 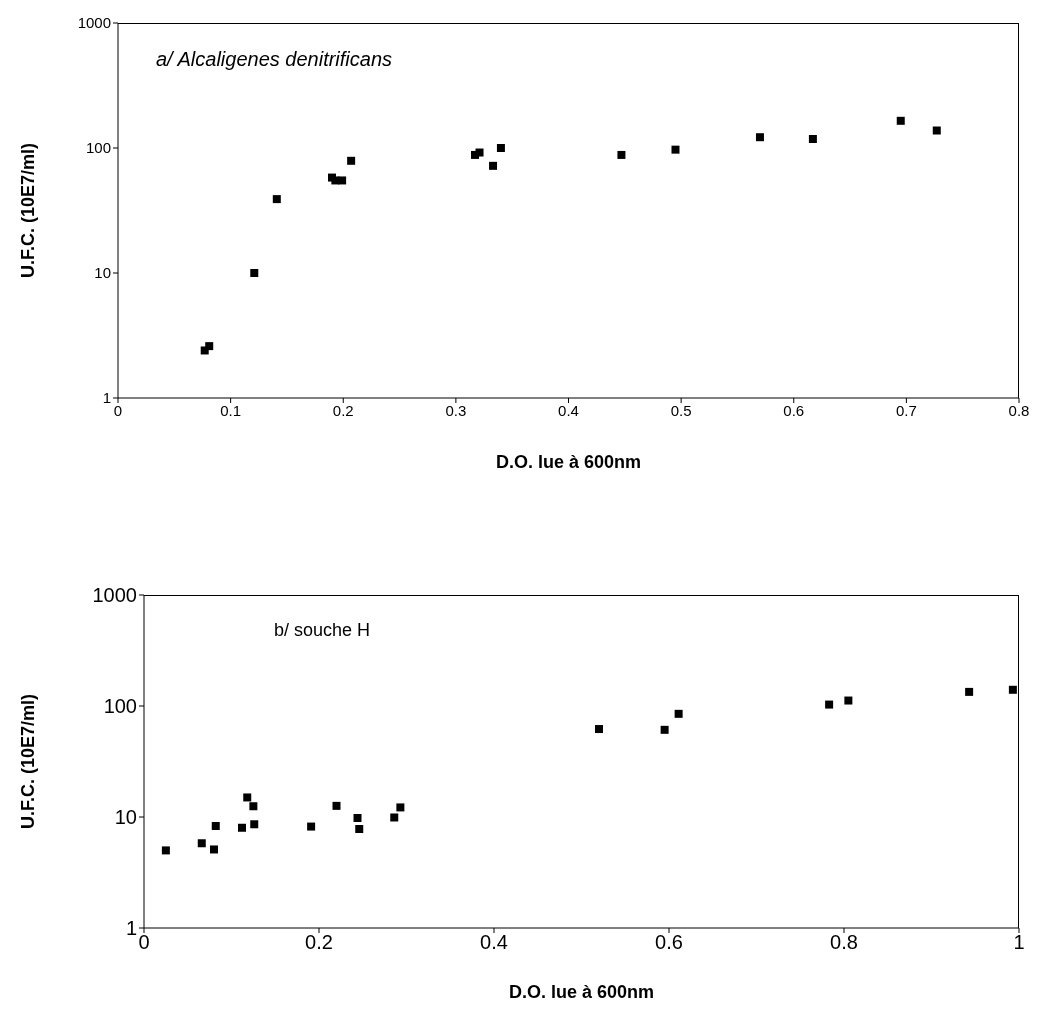 What do you see at coordinates (322, 630) in the screenshot?
I see `annotation: b/ souche H` at bounding box center [322, 630].